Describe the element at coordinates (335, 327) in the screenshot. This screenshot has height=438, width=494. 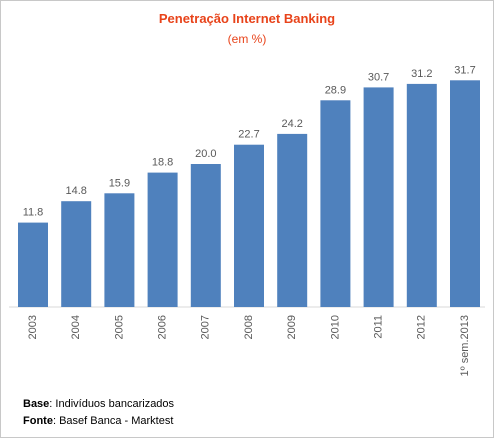
I see `x-tick-label-7: 2010` at that location.